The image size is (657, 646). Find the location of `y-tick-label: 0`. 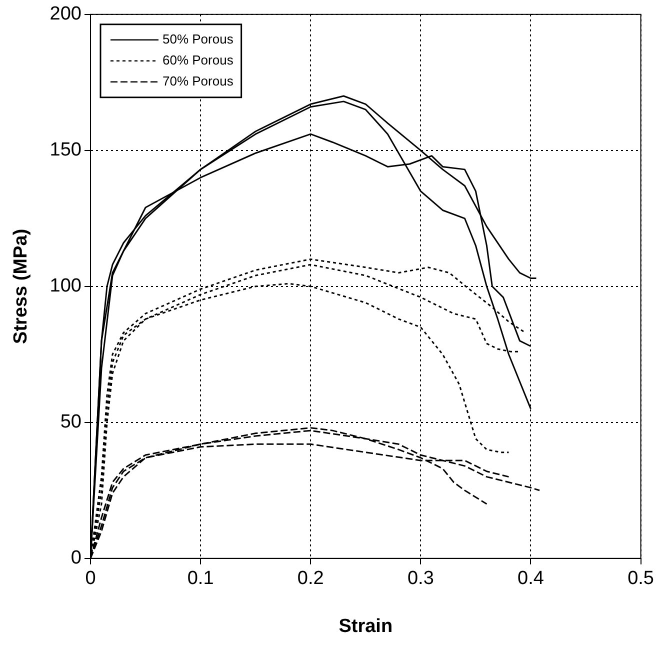

y-tick-label: 0 is located at coordinates (76, 558).